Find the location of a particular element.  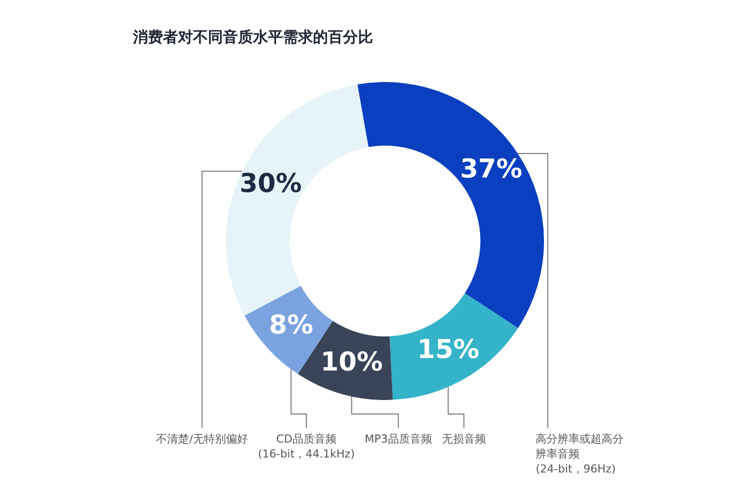

data-label: 30% is located at coordinates (271, 183).